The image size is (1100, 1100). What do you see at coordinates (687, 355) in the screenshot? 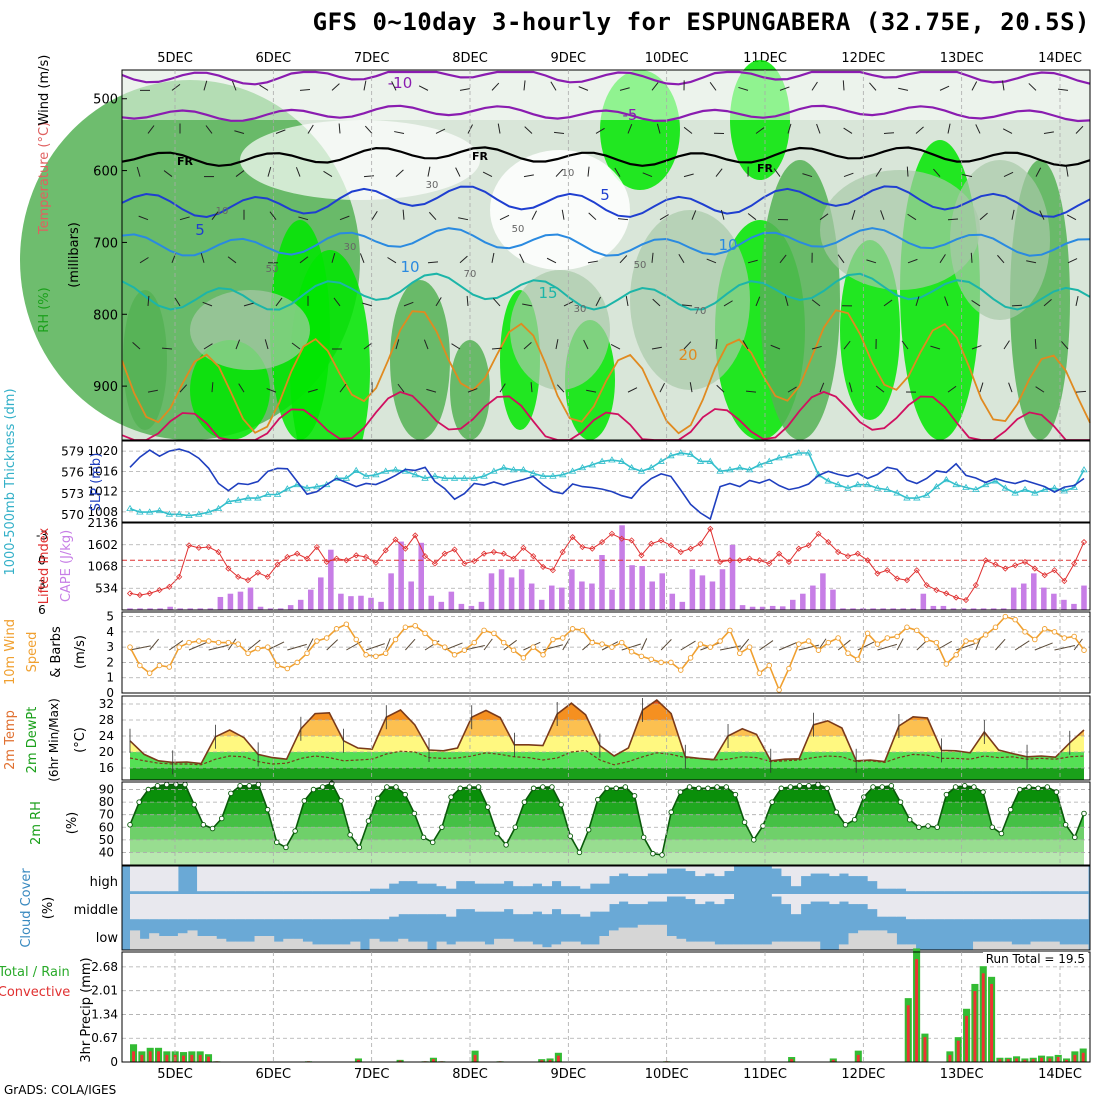
I see `isotherm-label-10: 20` at bounding box center [687, 355].